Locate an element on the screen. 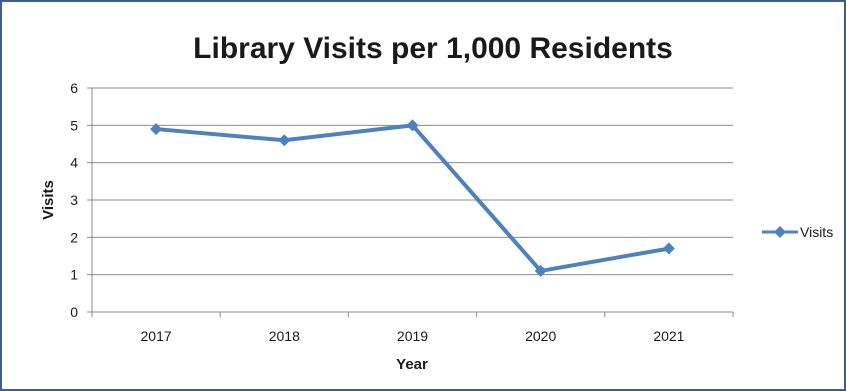  data-point-2018 is located at coordinates (284, 140).